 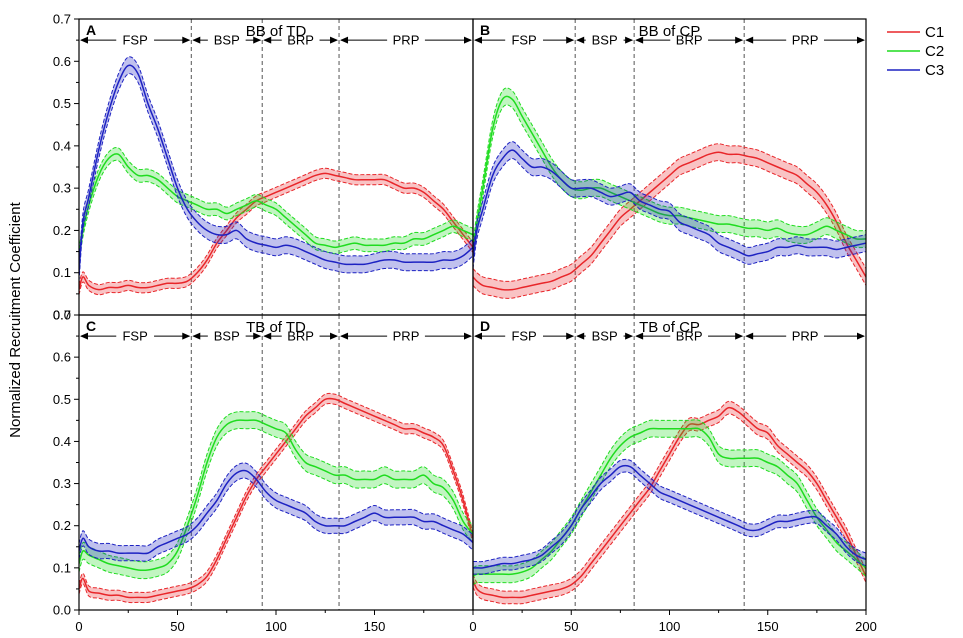 What do you see at coordinates (227, 40) in the screenshot?
I see `phase-label-a-1: BSP` at bounding box center [227, 40].